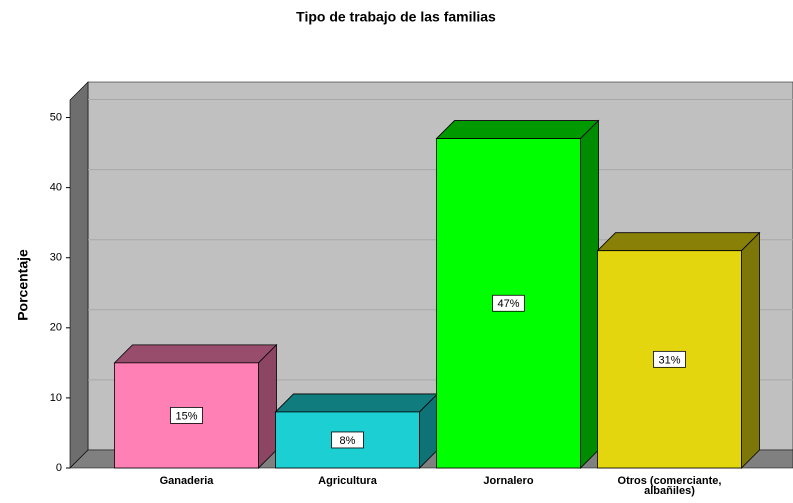  Describe the element at coordinates (396, 17) in the screenshot. I see `chart-title: Tipo de trabajo de las familias` at that location.